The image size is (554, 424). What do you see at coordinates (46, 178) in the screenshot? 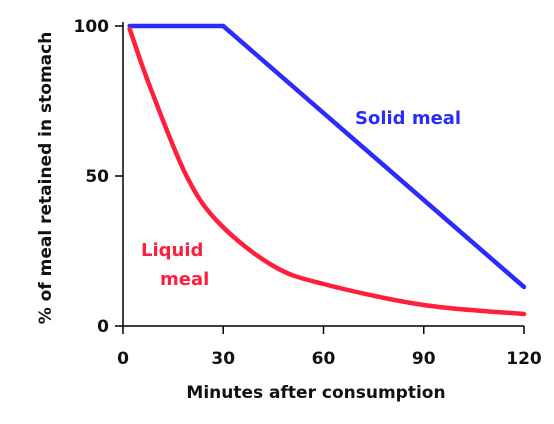
I see `y-axis-title: % of meal retained in stomach` at bounding box center [46, 178].